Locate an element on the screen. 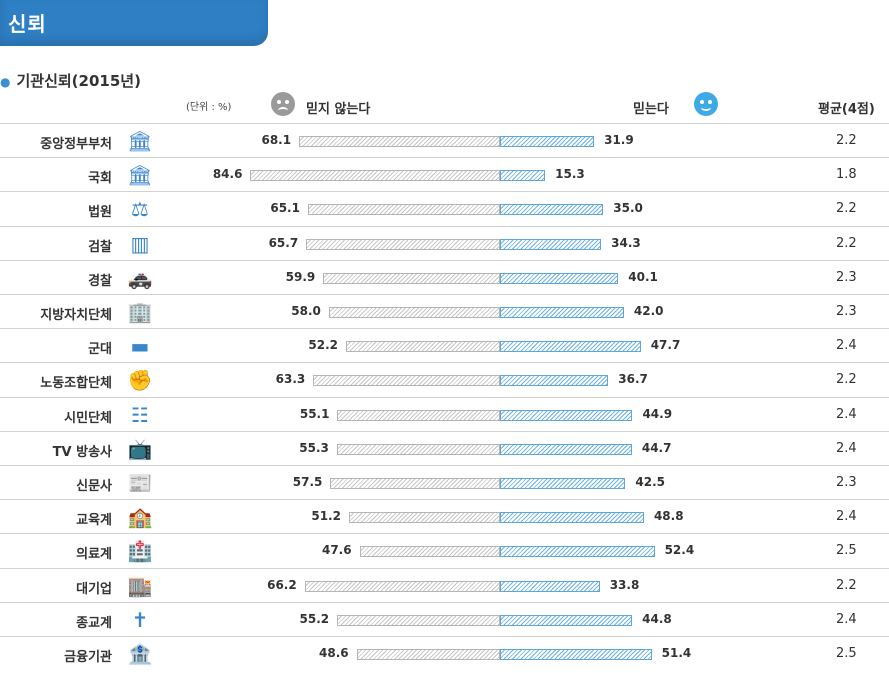  chart-row: 중앙정부부처 🏛 68.1 31.9 2.2 is located at coordinates (444, 140).